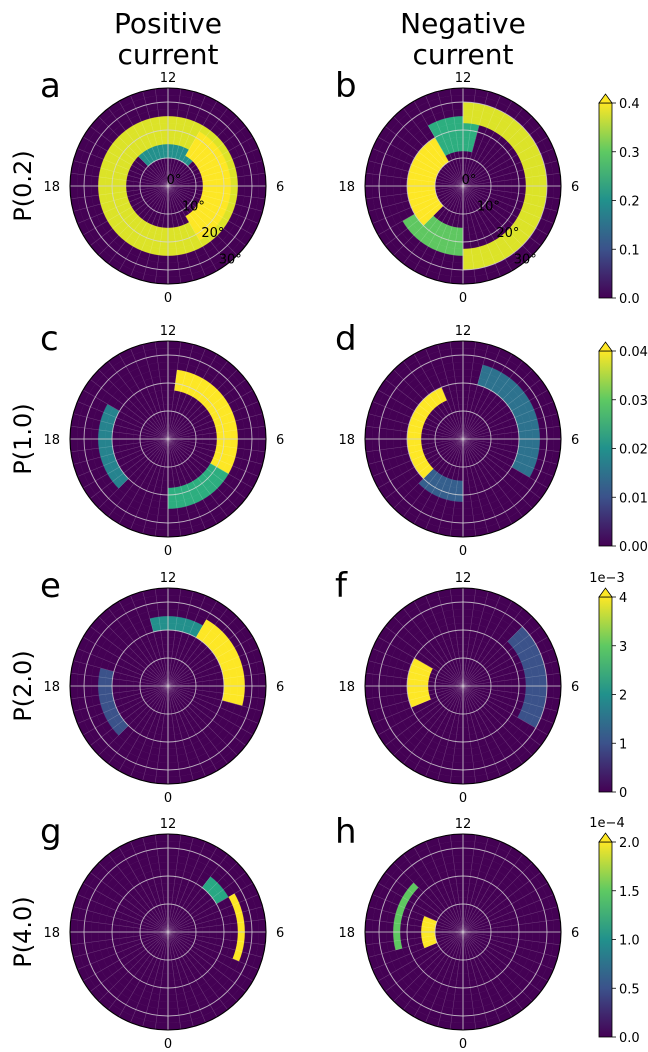  I want to click on colat-label: 30°, so click(230, 260).